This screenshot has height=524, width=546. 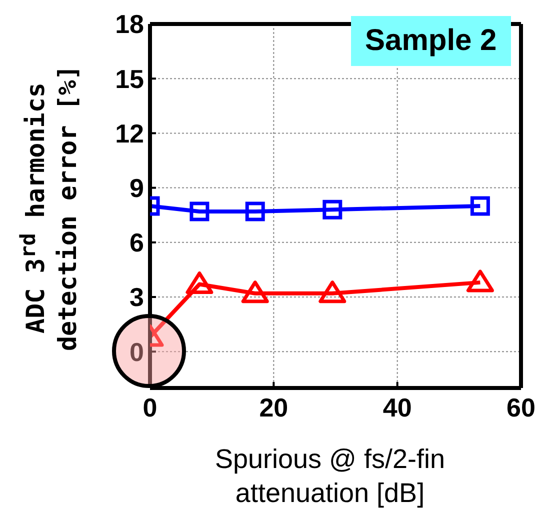 I want to click on x-tick-label: 40, so click(x=397, y=407).